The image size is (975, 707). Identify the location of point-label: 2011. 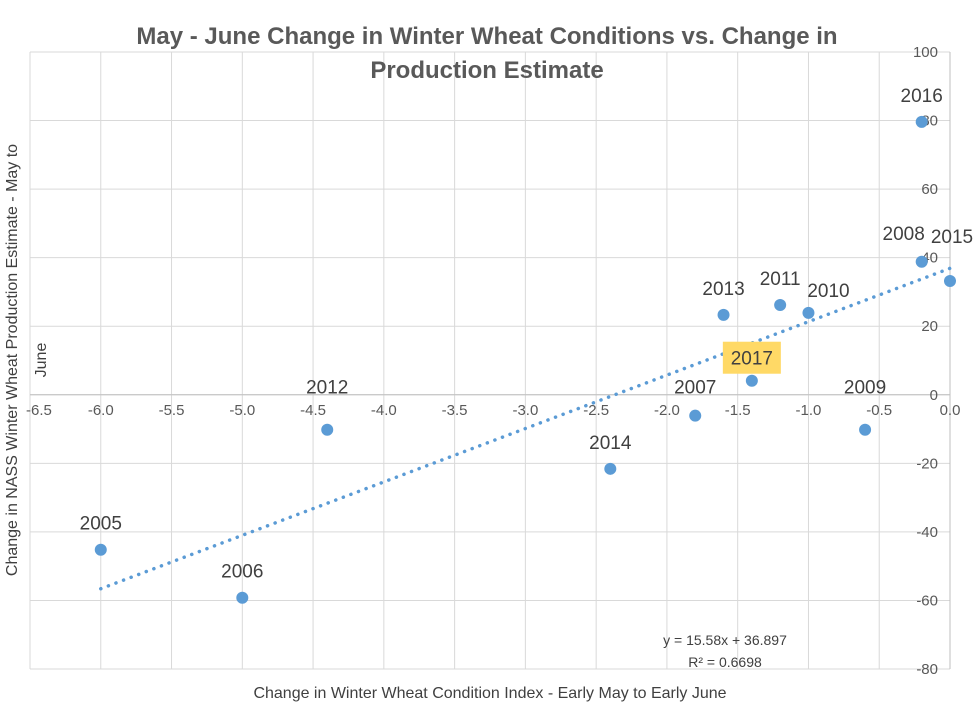
(780, 279).